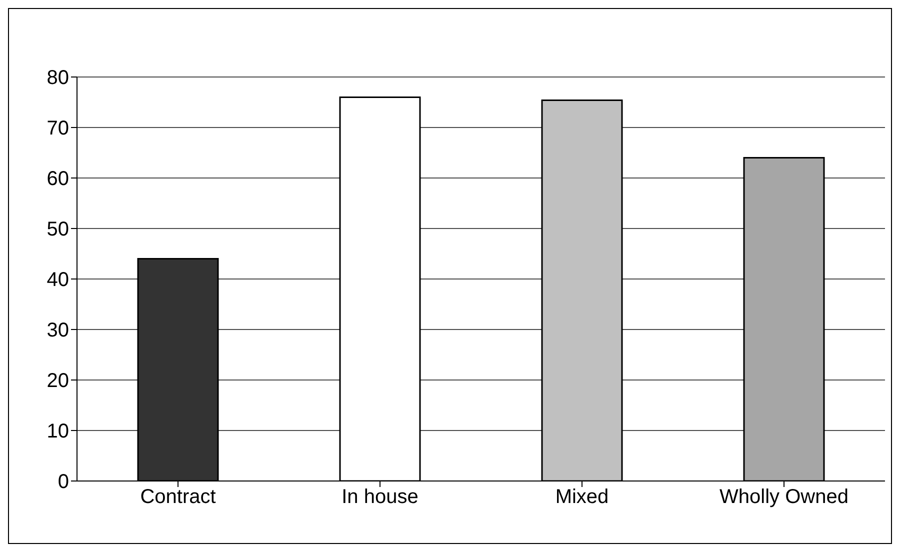 This screenshot has height=554, width=902. What do you see at coordinates (380, 497) in the screenshot?
I see `x-tick-label: In house` at bounding box center [380, 497].